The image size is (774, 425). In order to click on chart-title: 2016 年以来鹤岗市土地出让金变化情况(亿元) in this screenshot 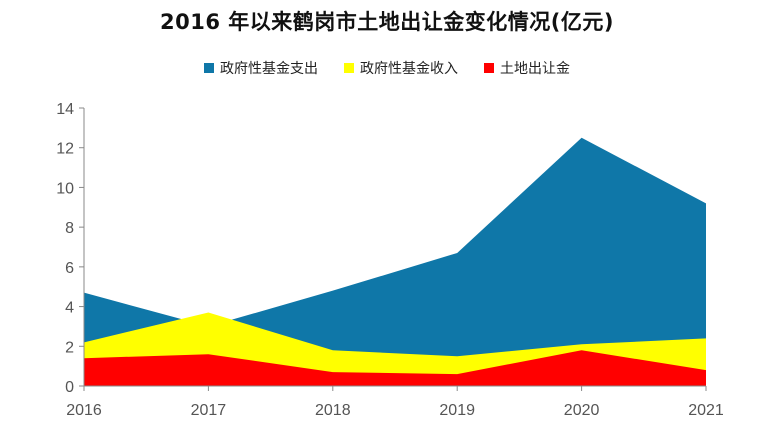, I will do `click(387, 22)`.